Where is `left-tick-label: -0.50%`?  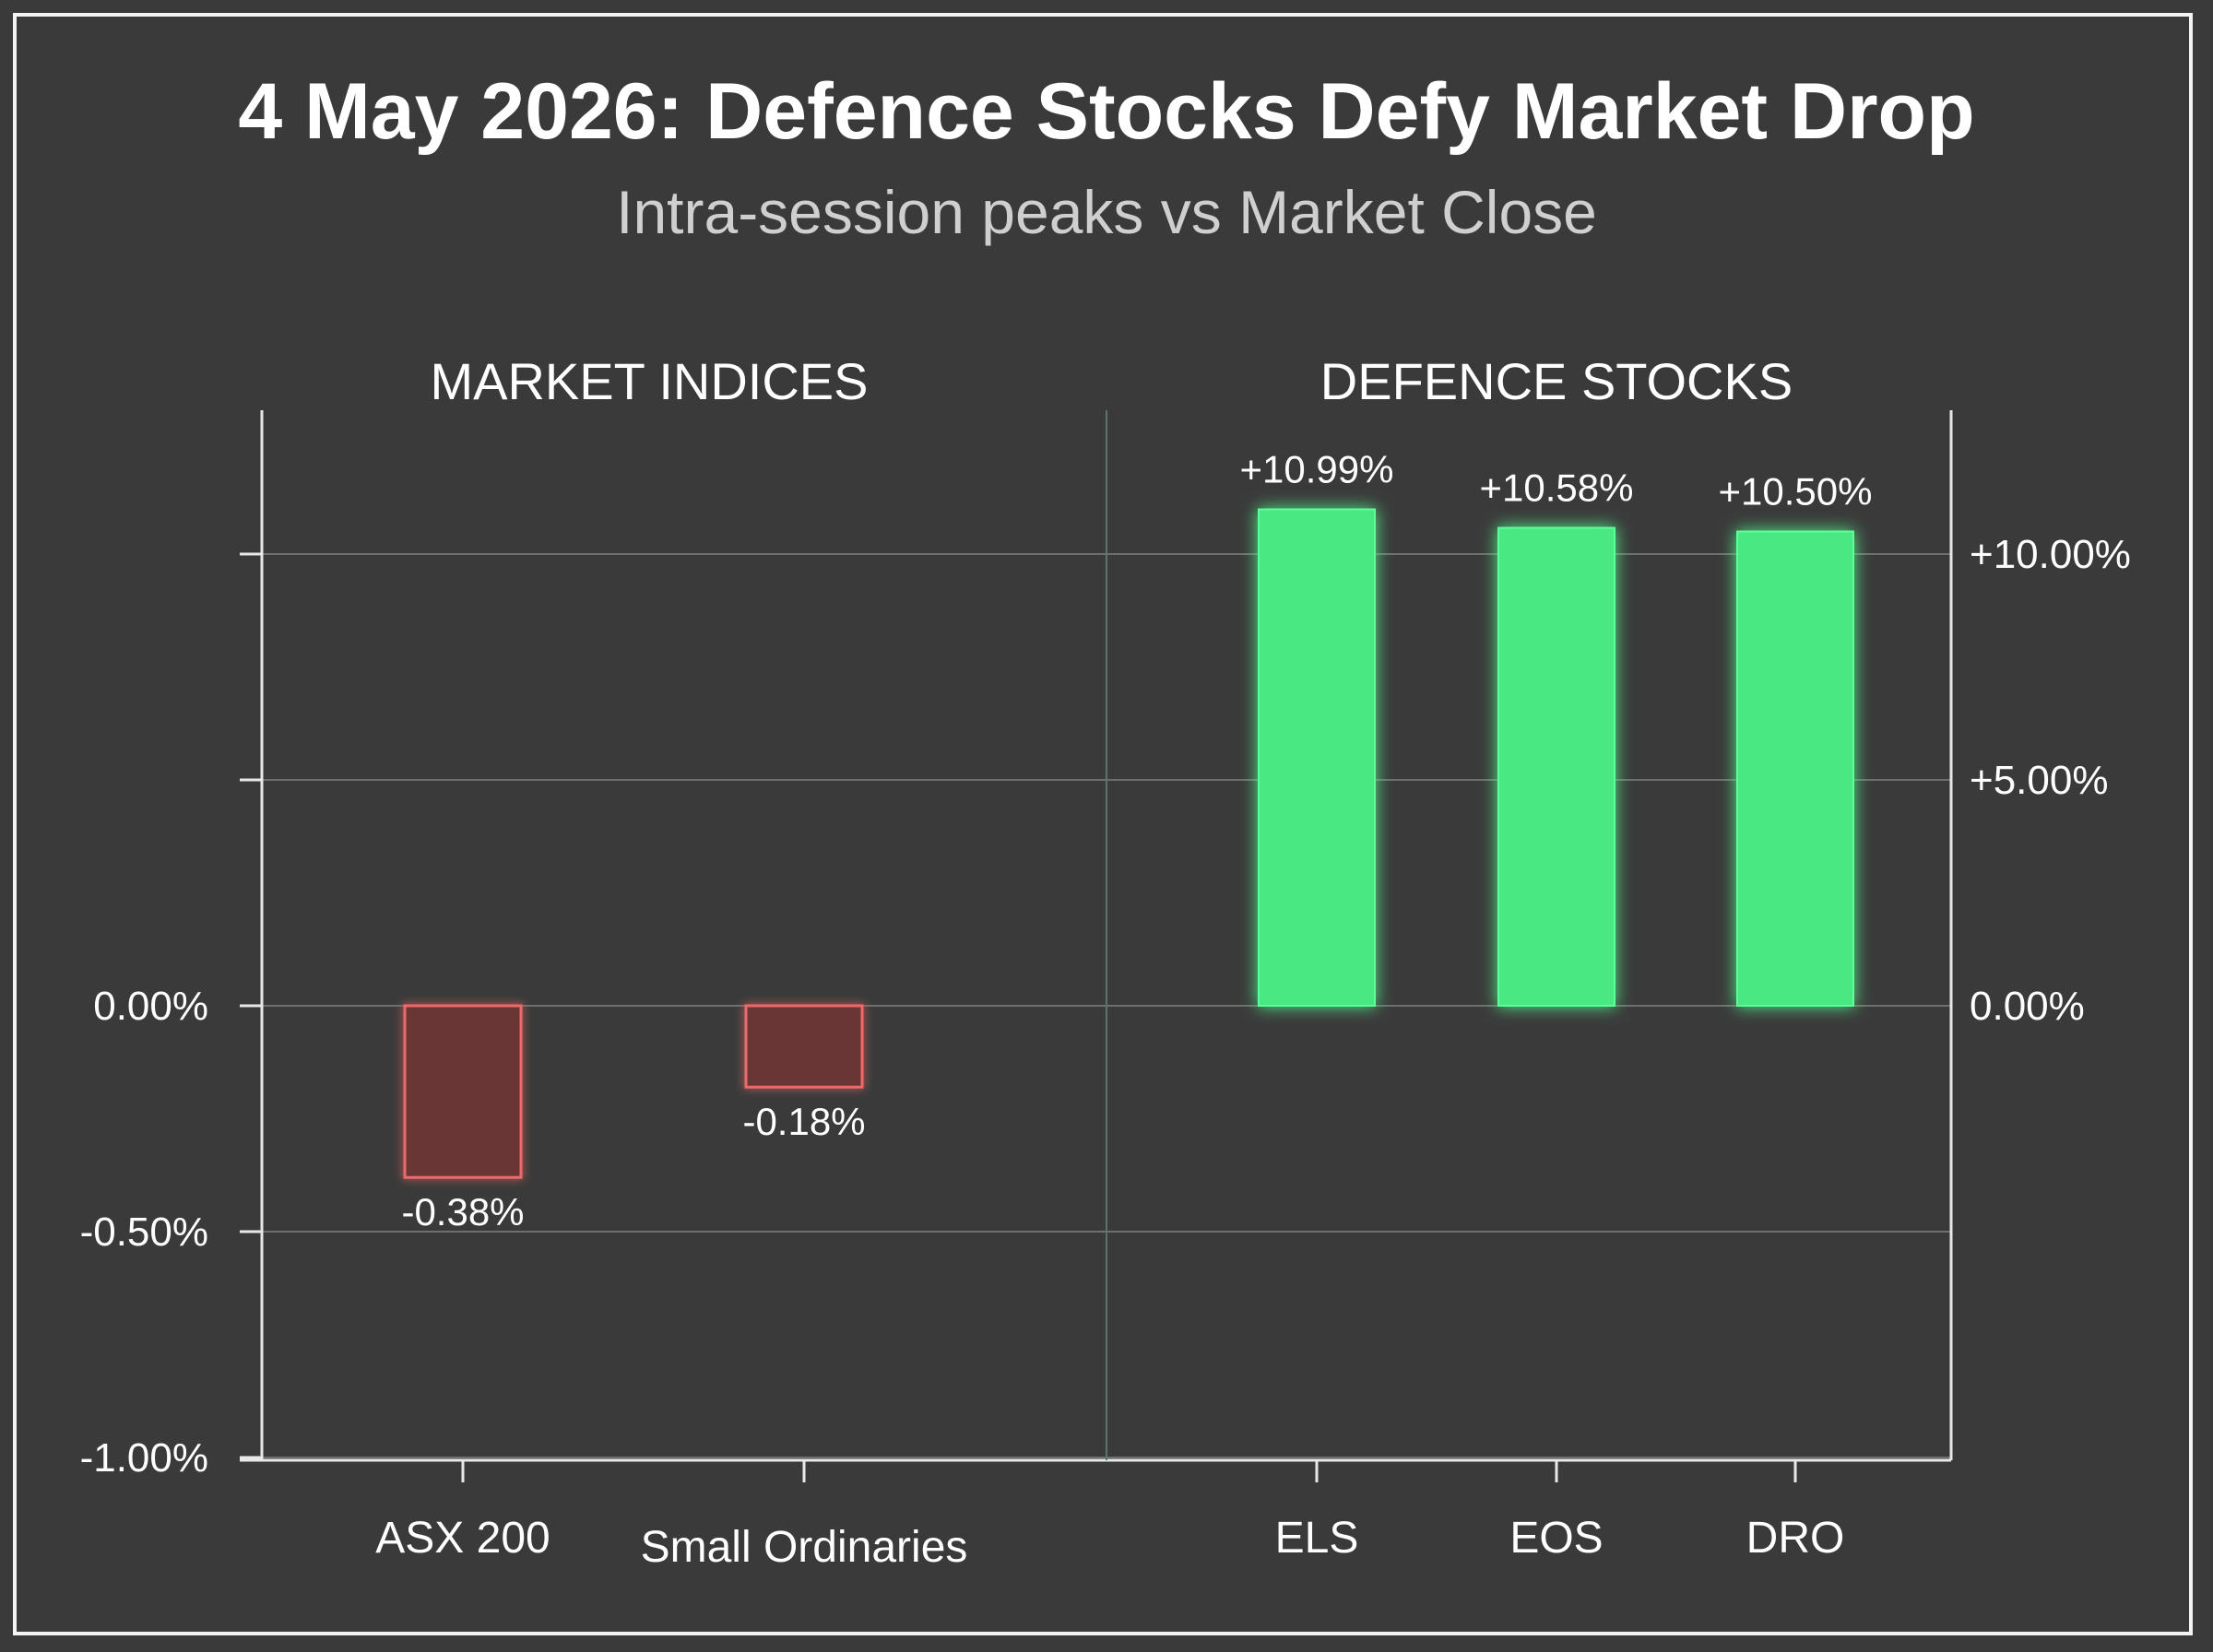
left-tick-label: -0.50% is located at coordinates (144, 1232).